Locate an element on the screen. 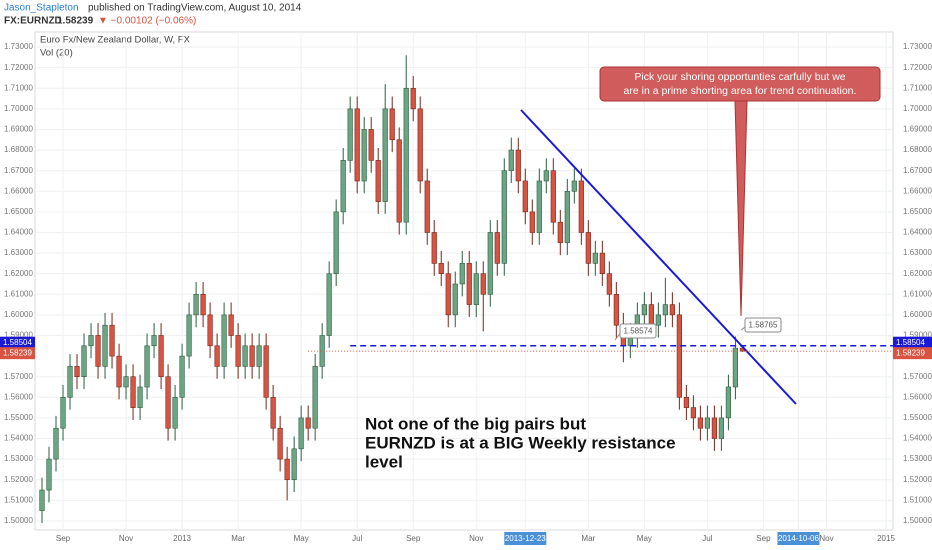  y-tick-label: 1.65000 is located at coordinates (917, 211).